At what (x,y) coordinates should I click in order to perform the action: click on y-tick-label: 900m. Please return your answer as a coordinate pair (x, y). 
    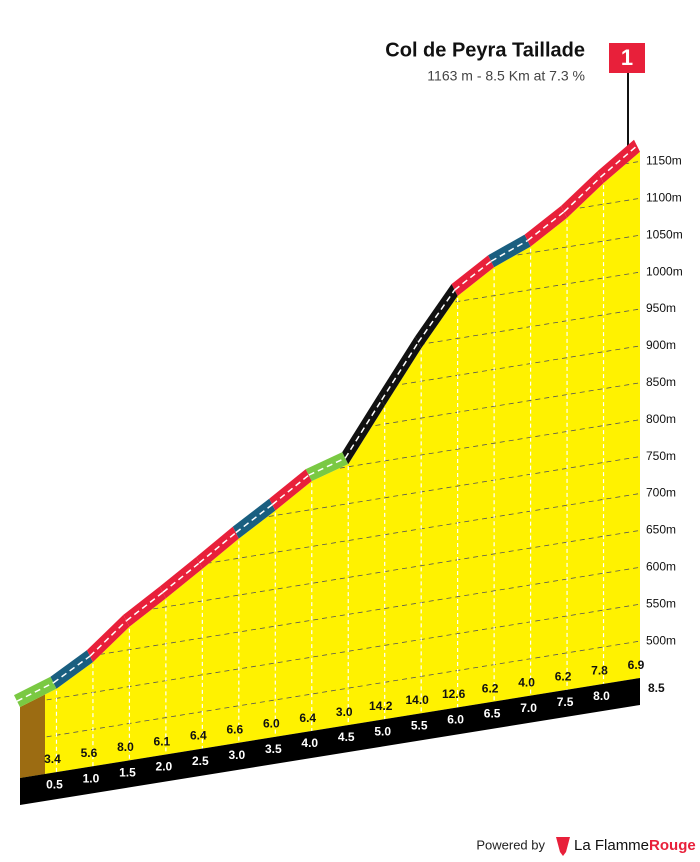
    Looking at the image, I should click on (661, 345).